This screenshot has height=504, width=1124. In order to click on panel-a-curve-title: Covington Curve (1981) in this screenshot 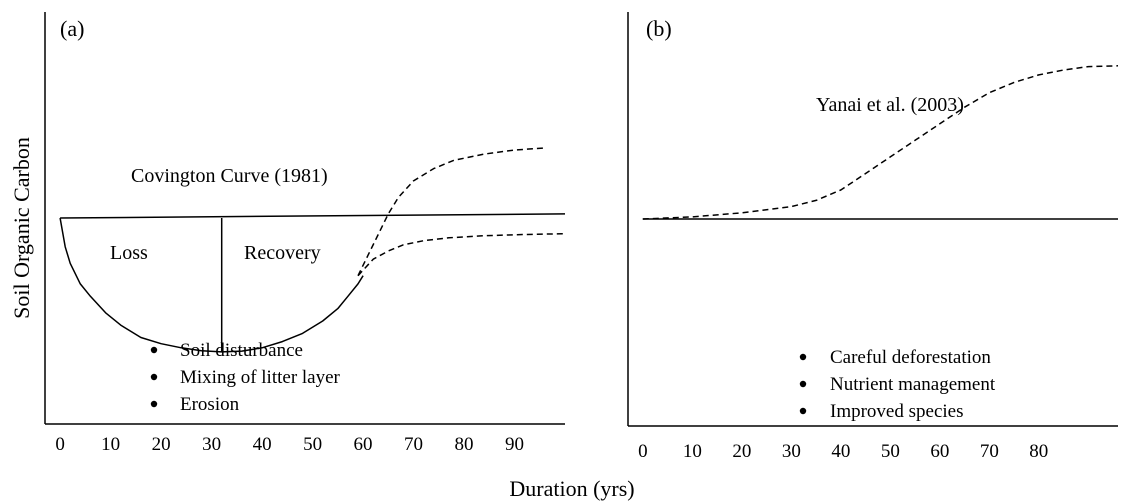, I will do `click(229, 176)`.